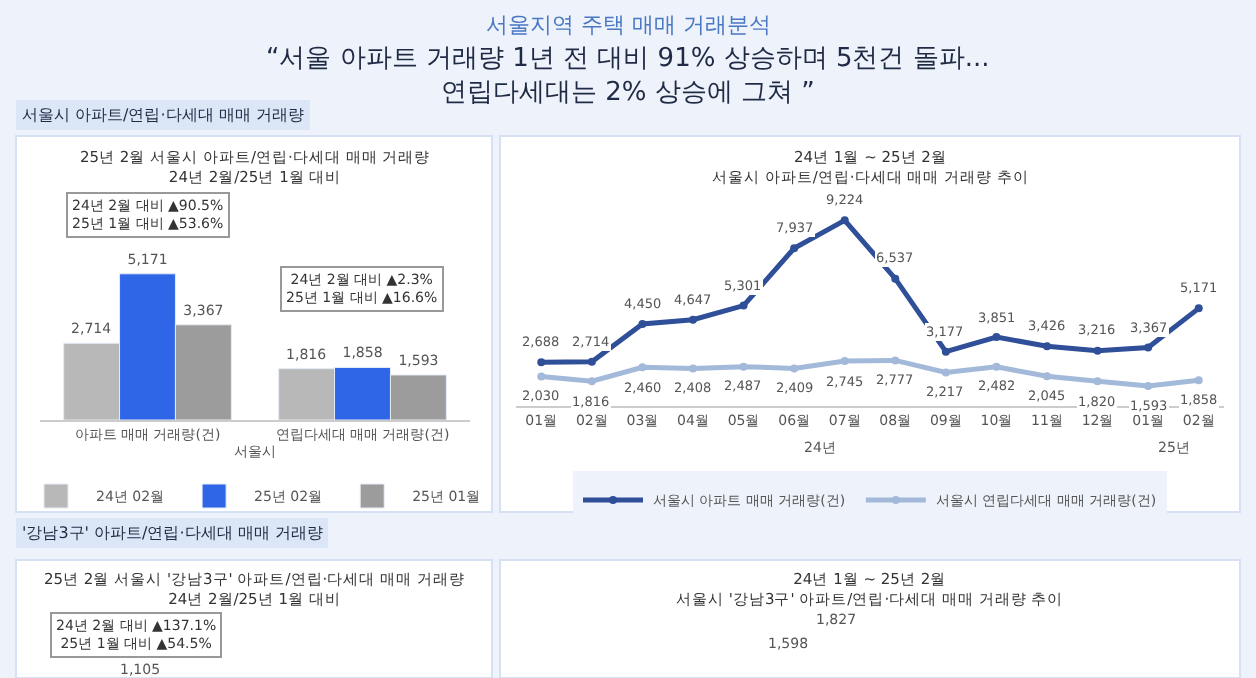 This screenshot has width=1256, height=678. What do you see at coordinates (628, 25) in the screenshot?
I see `text: 서울지역 주택 매매 거래분석` at bounding box center [628, 25].